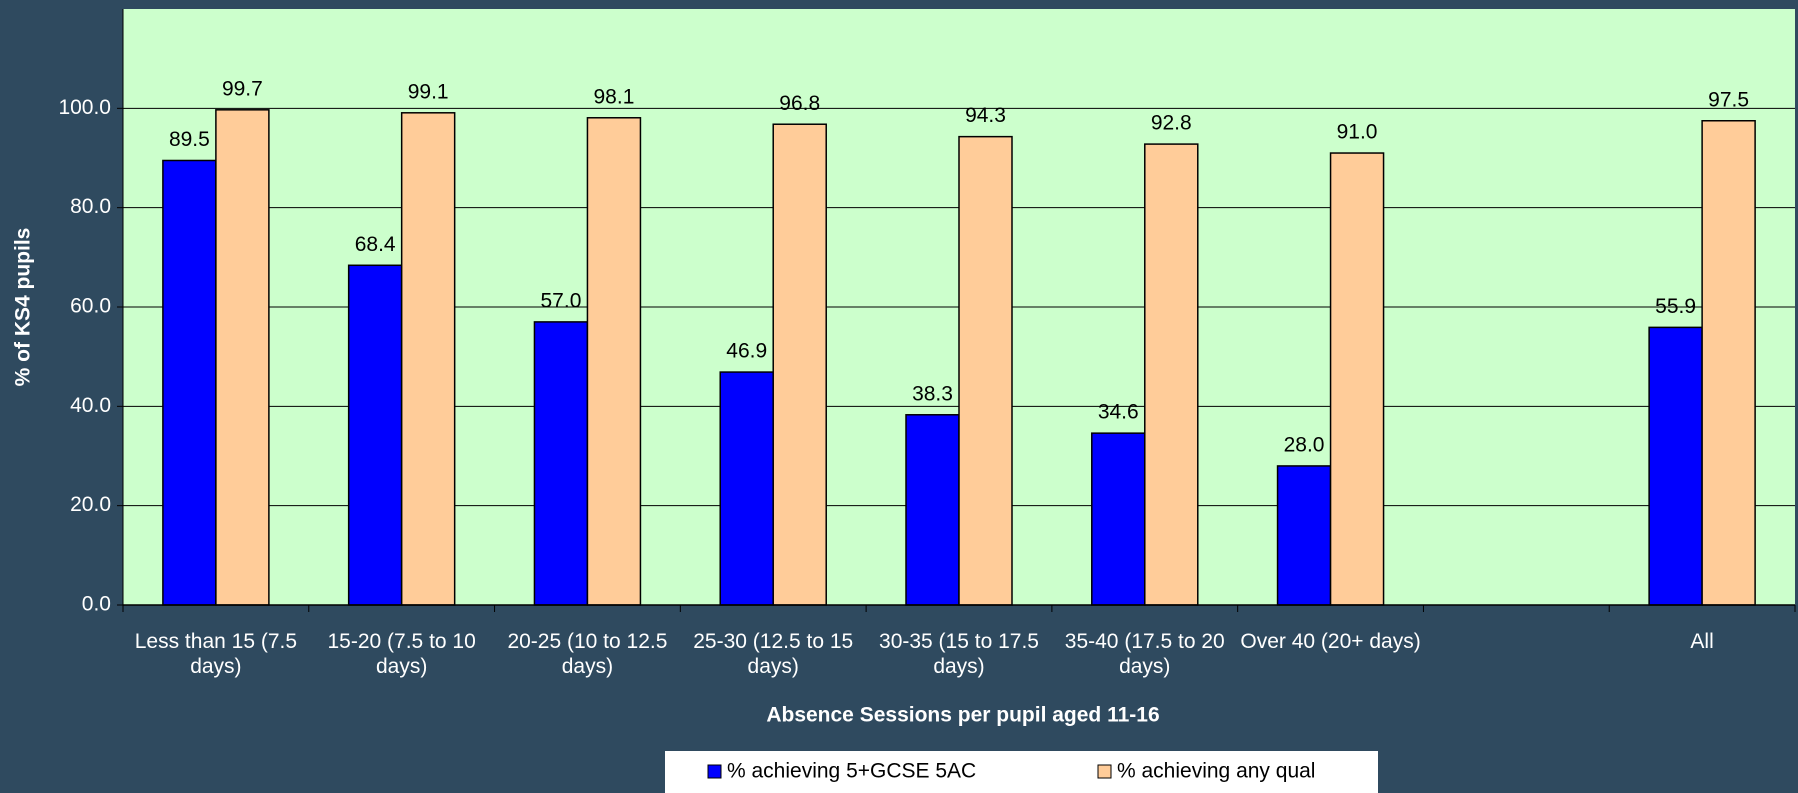 The width and height of the screenshot is (1798, 793). I want to click on data-label: 68.4, so click(375, 244).